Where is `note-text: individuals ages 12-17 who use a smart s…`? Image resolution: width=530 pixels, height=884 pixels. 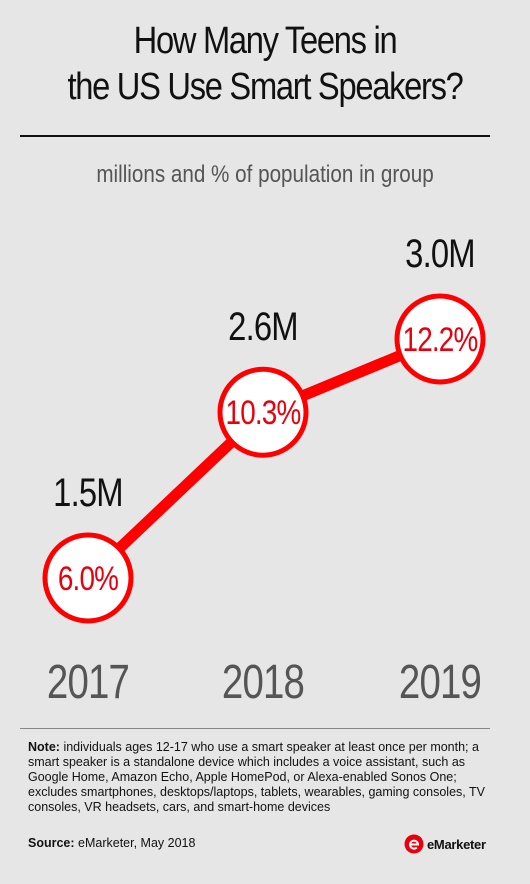 note-text: individuals ages 12-17 who use a smart s… is located at coordinates (256, 777).